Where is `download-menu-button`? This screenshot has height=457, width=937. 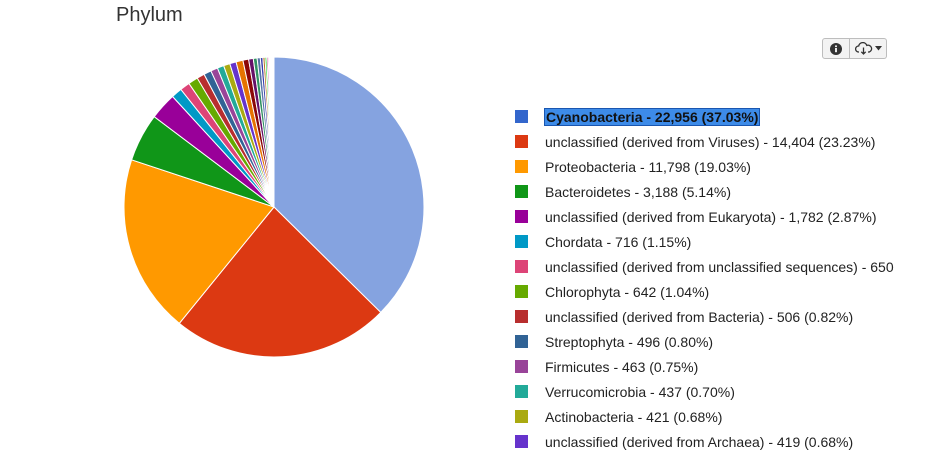
download-menu-button is located at coordinates (868, 48).